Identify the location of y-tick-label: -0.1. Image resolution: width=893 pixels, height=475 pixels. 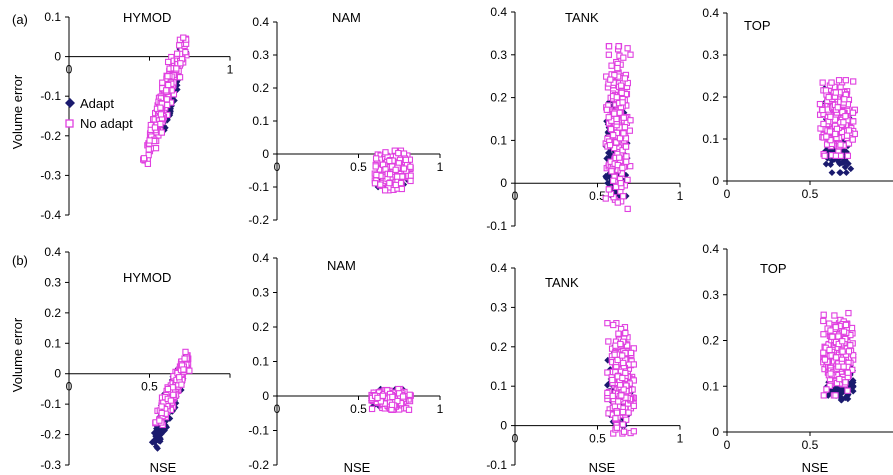
(50, 96).